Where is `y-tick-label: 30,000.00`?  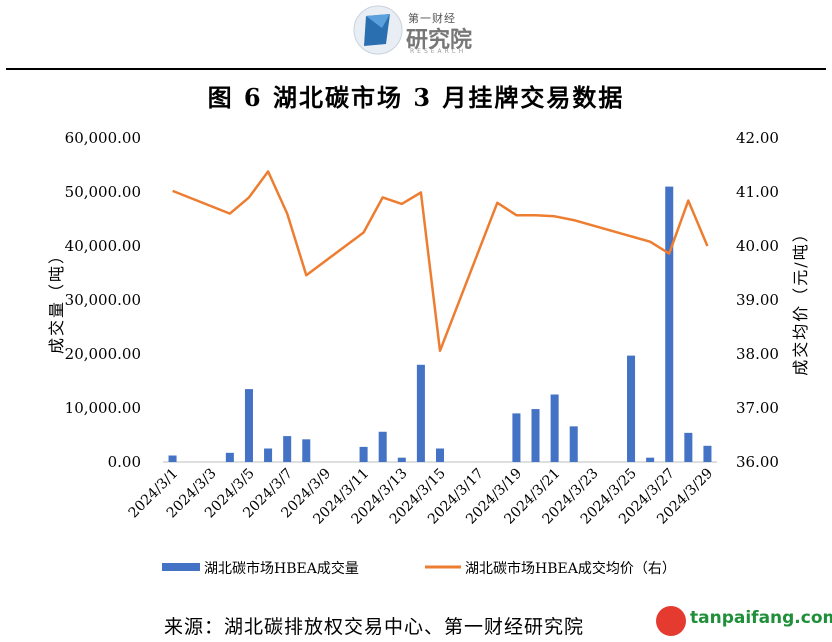 y-tick-label: 30,000.00 is located at coordinates (103, 300).